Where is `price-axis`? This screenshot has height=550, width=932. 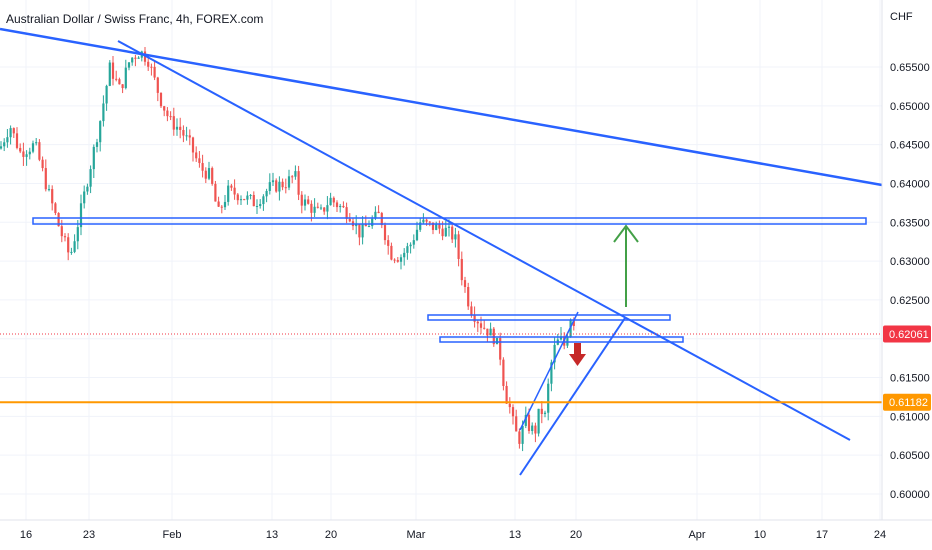 price-axis is located at coordinates (907, 260).